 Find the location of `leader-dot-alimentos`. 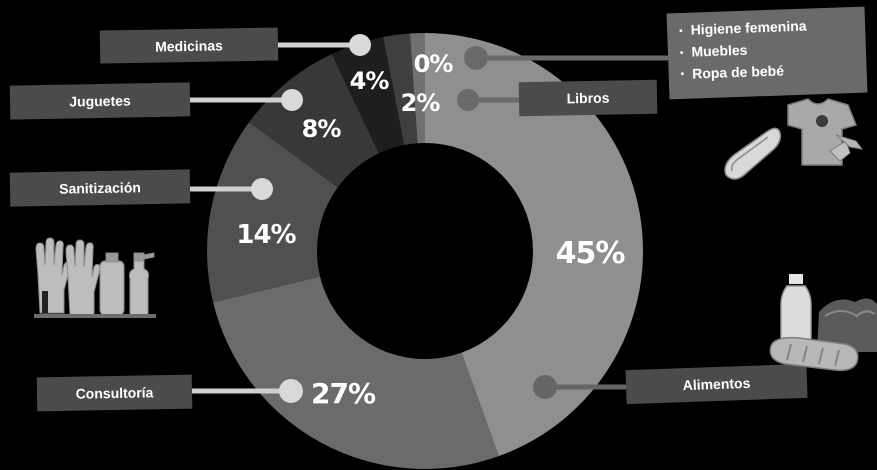

leader-dot-alimentos is located at coordinates (545, 387).